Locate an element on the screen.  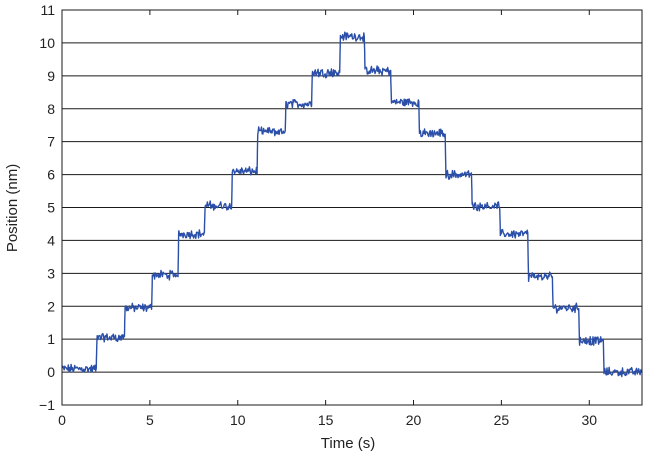
y-tick-label: −1 is located at coordinates (47, 405).